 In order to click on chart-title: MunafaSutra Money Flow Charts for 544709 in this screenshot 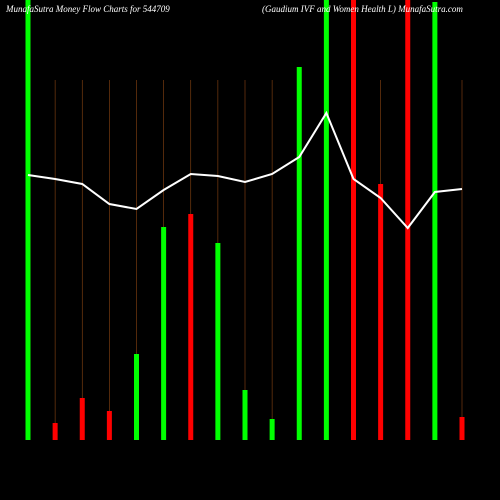, I will do `click(87, 9)`.